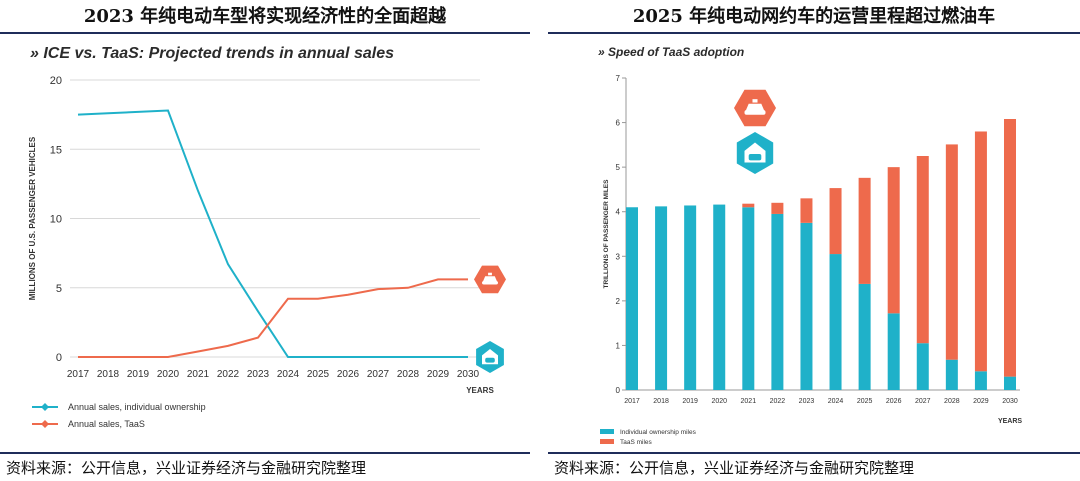 Image resolution: width=1080 pixels, height=481 pixels. What do you see at coordinates (56, 81) in the screenshot?
I see `y-tick-label: 20` at bounding box center [56, 81].